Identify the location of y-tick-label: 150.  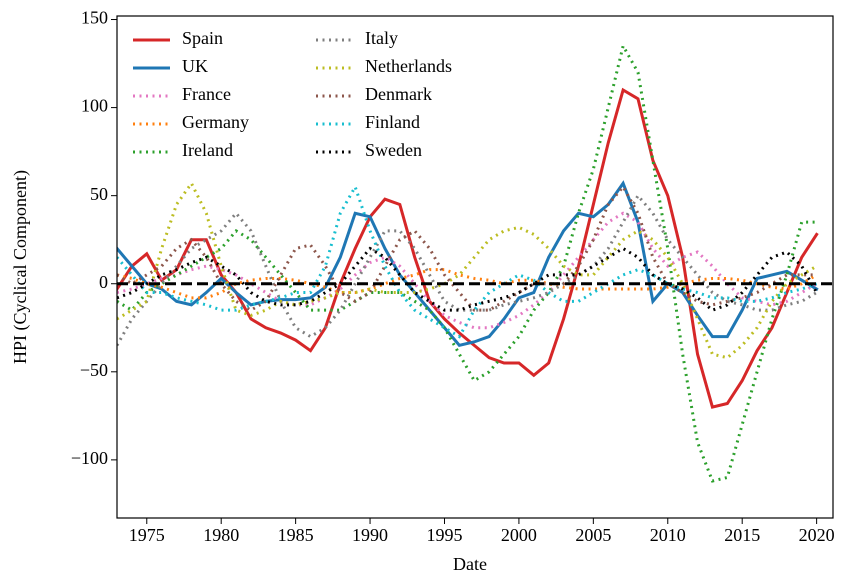
(94, 18).